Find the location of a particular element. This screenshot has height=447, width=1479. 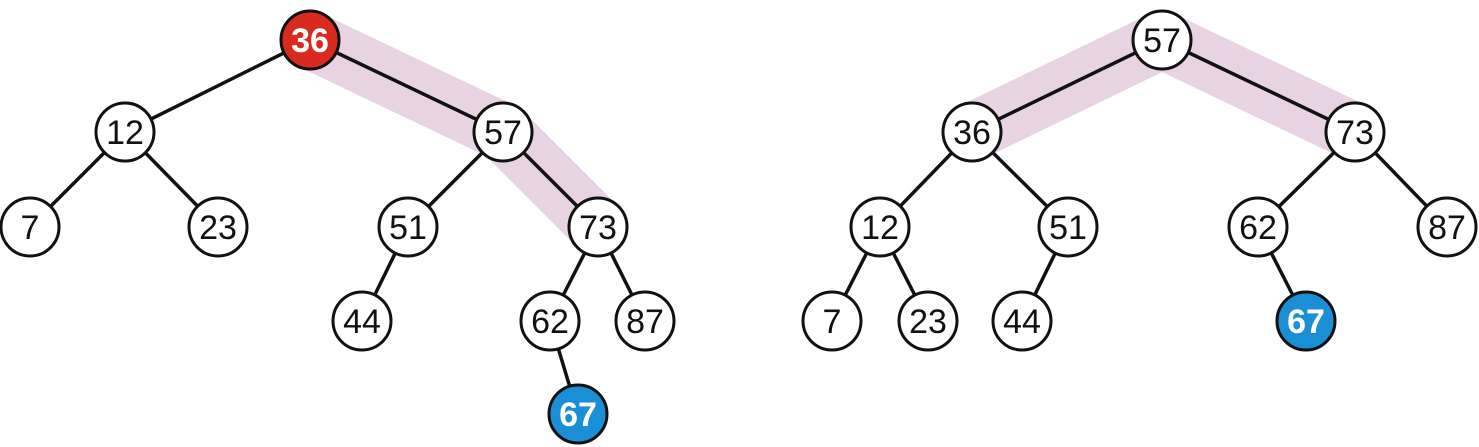

after-edge-m57-m36 is located at coordinates (1067, 86).